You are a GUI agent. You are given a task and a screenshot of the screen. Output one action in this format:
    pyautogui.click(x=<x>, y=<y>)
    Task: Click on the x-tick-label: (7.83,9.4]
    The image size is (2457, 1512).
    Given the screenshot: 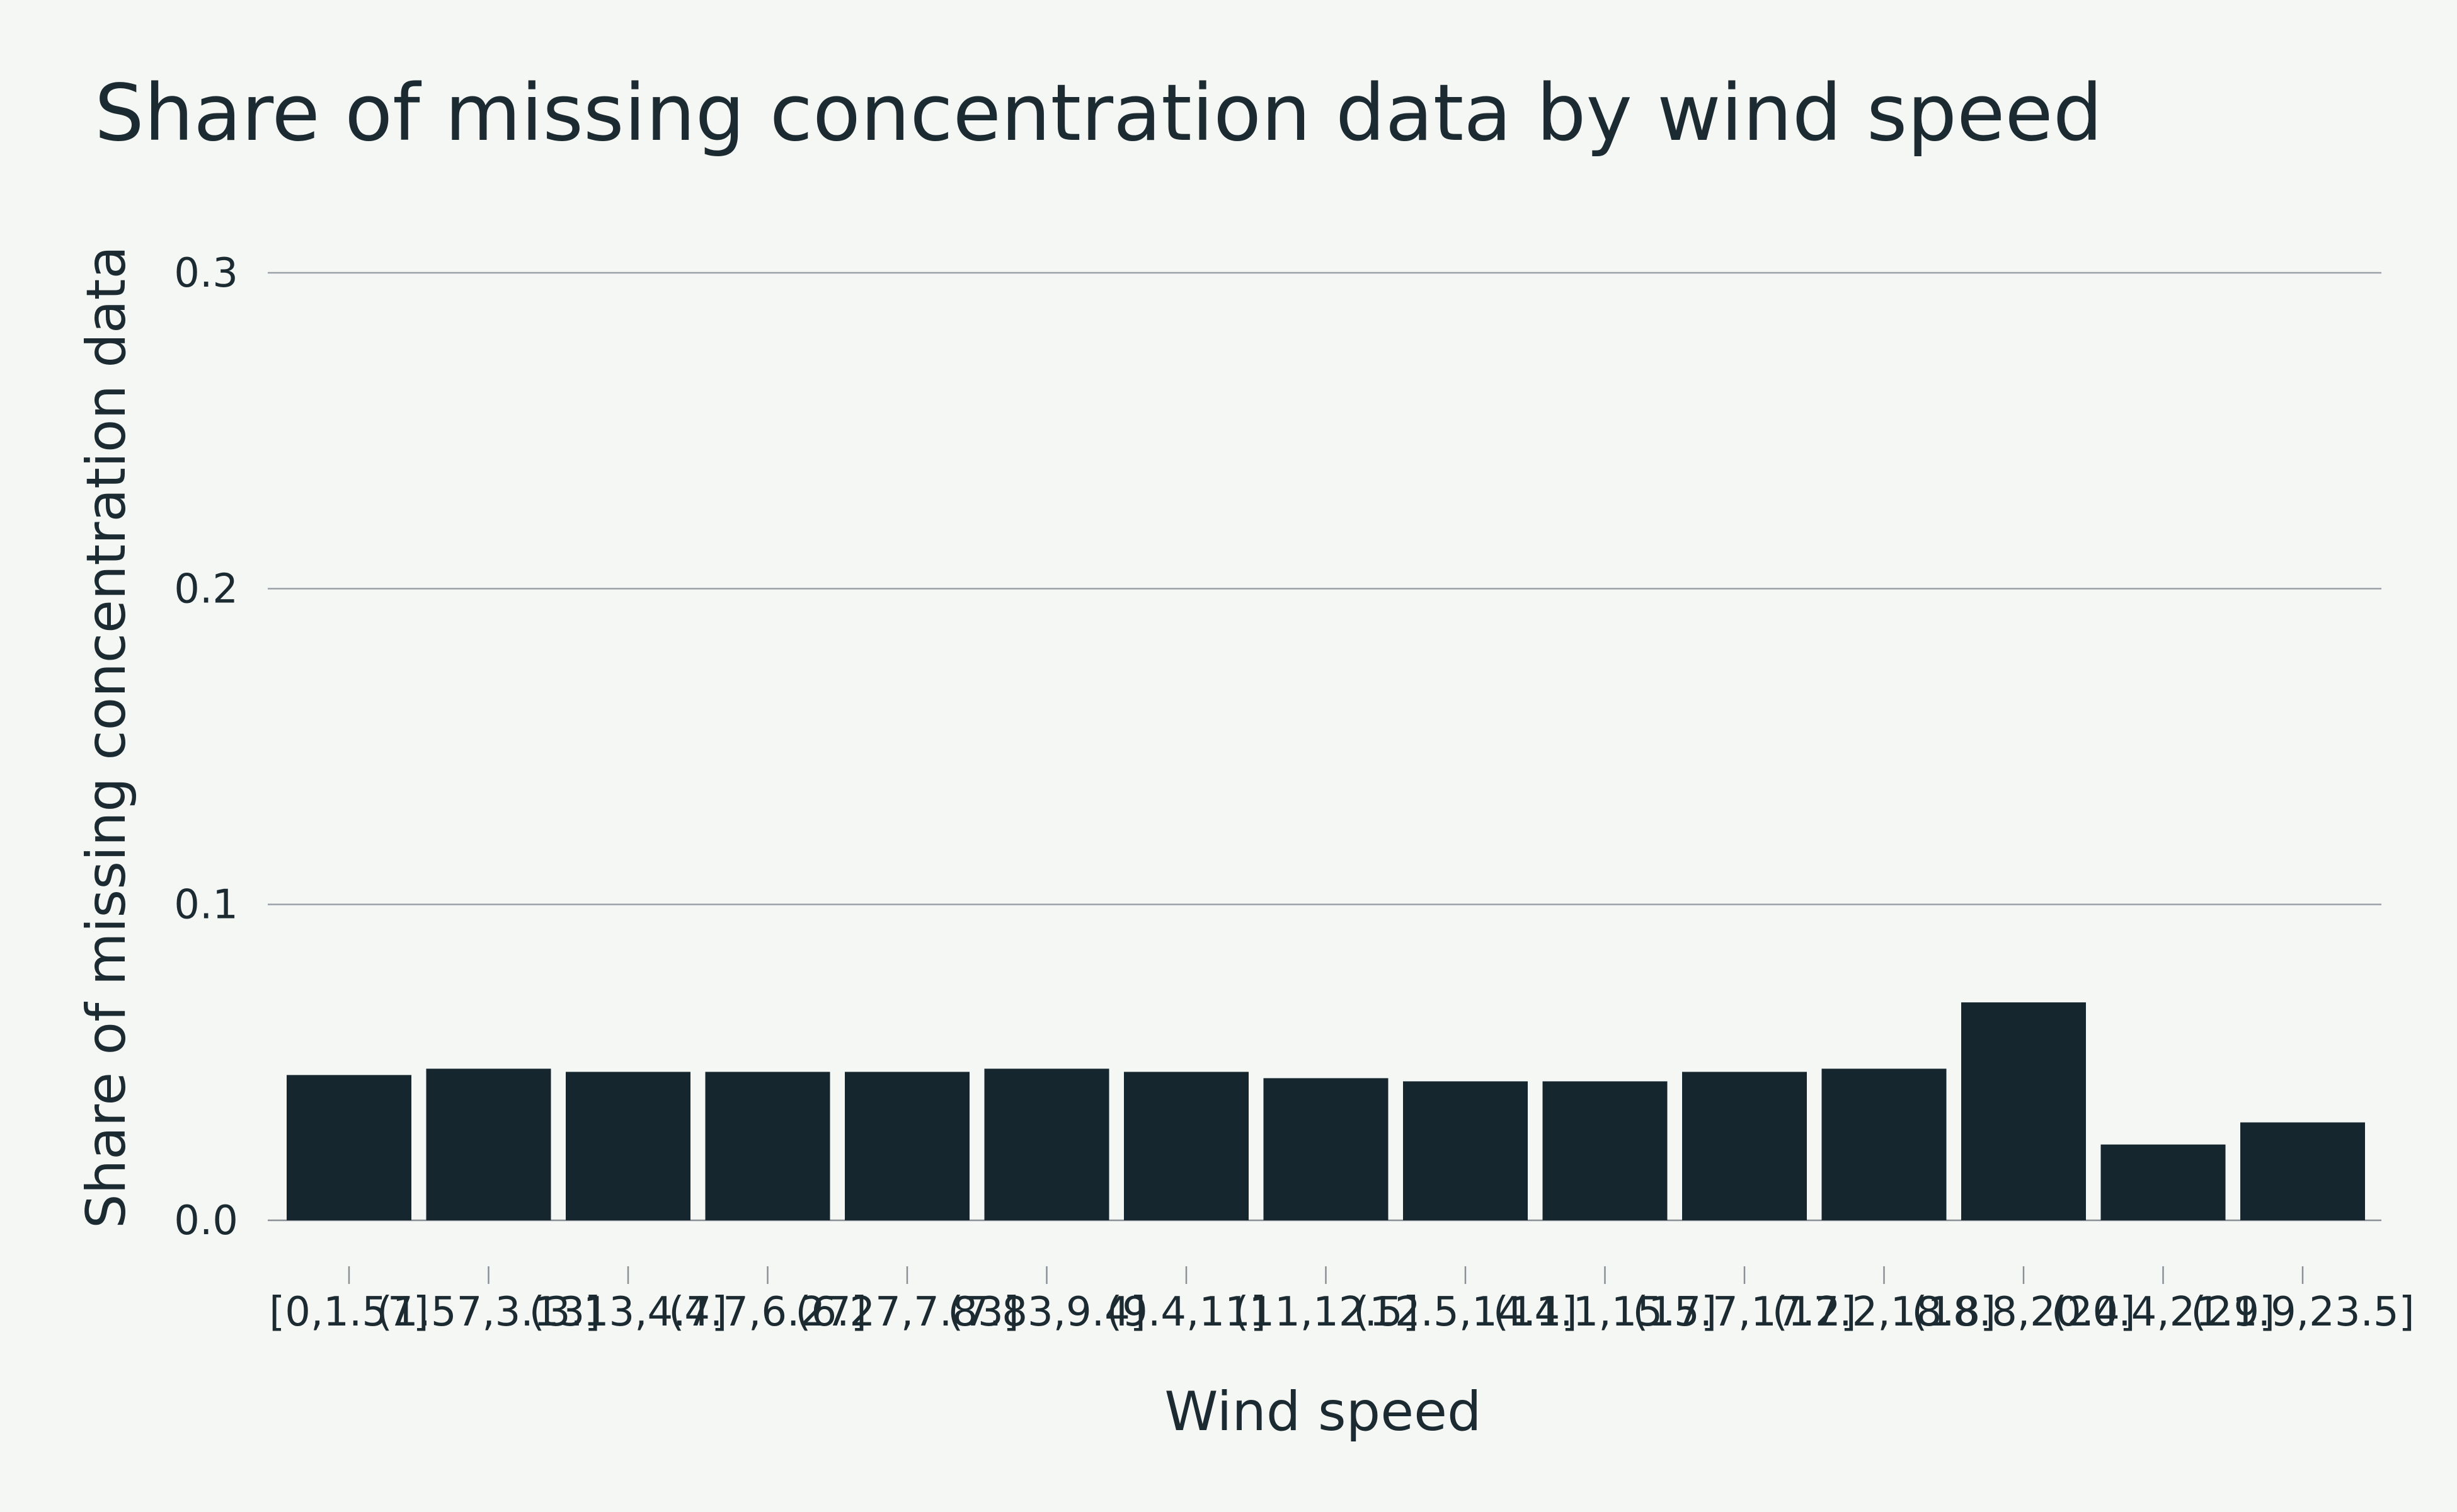 What is the action you would take?
    pyautogui.click(x=1047, y=1312)
    